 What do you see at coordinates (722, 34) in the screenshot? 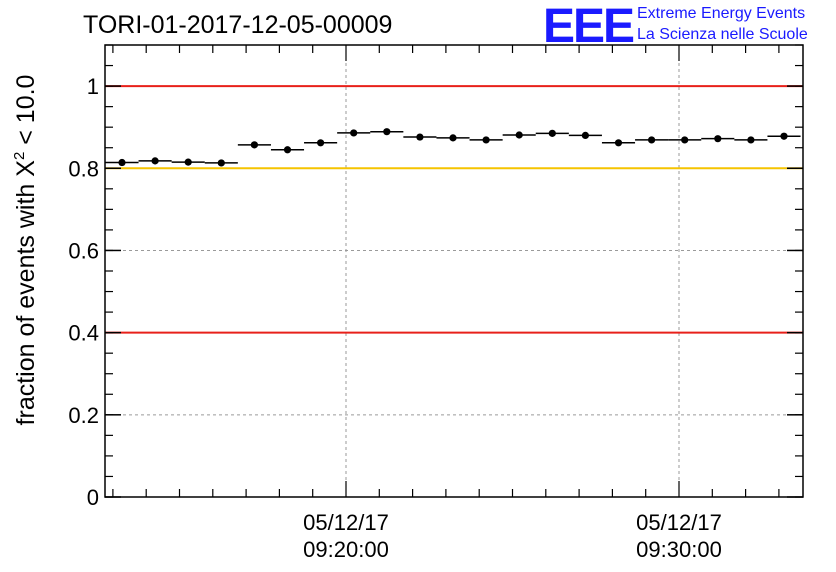
I see `eee-logo-line2: La Scienza nelle Scuole` at bounding box center [722, 34].